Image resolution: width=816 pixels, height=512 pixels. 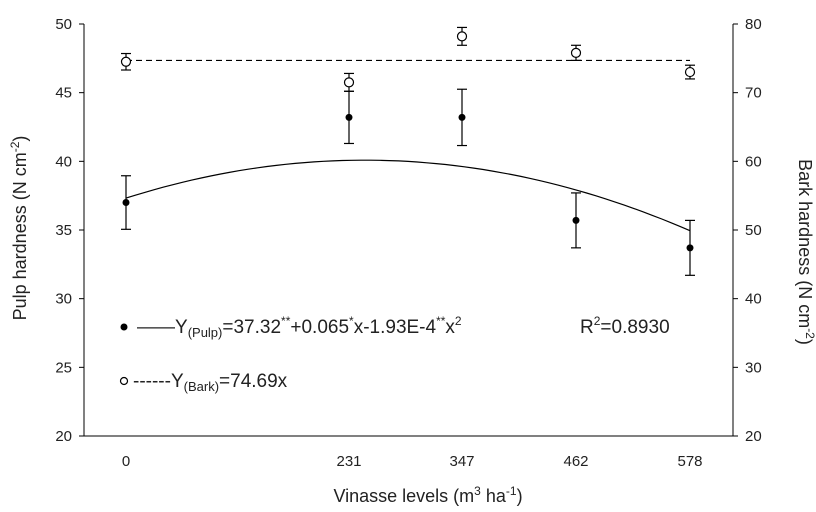 I want to click on left-tick-label: 20, so click(x=63, y=436).